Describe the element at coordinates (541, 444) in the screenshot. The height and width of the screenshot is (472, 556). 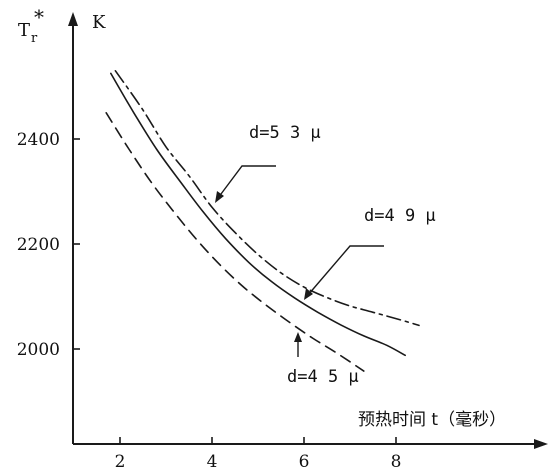
I see `x-axis-arrow` at that location.